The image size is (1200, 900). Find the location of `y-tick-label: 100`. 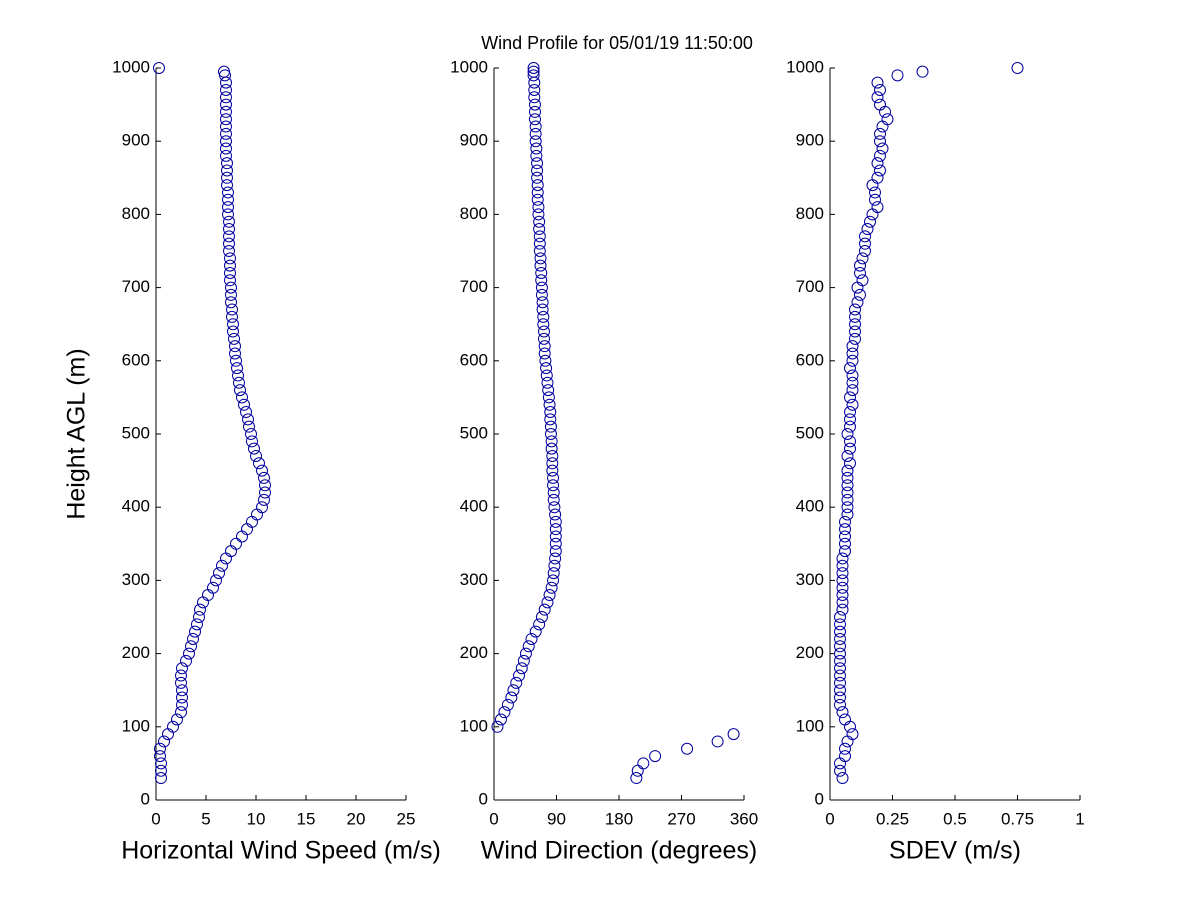

y-tick-label: 100 is located at coordinates (810, 725).